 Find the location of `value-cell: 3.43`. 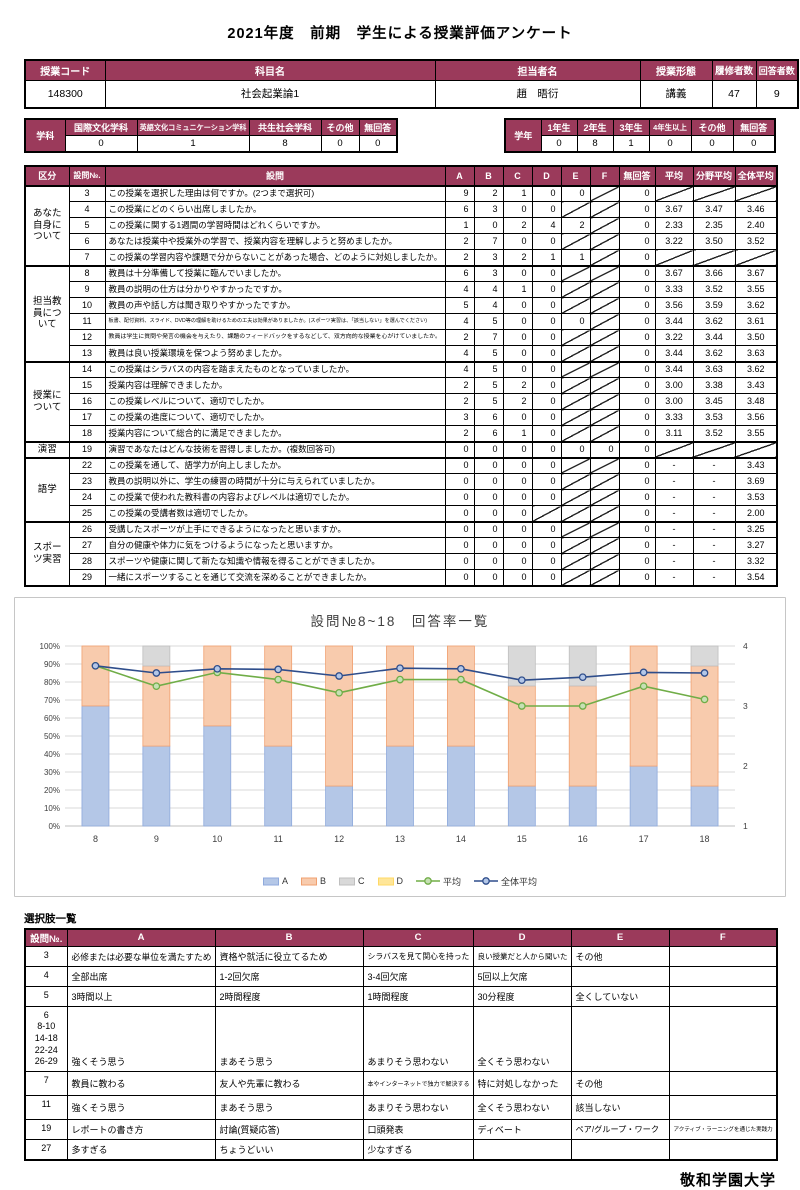

value-cell: 3.43 is located at coordinates (756, 465).